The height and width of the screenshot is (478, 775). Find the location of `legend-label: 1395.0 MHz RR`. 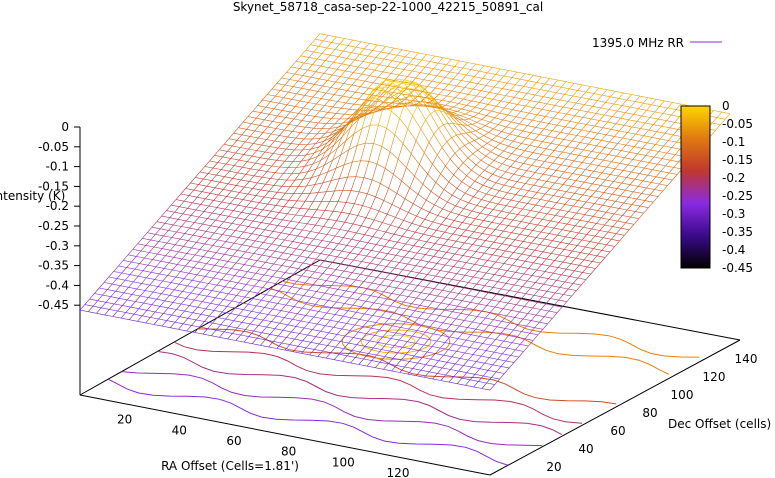

legend-label: 1395.0 MHz RR is located at coordinates (638, 43).